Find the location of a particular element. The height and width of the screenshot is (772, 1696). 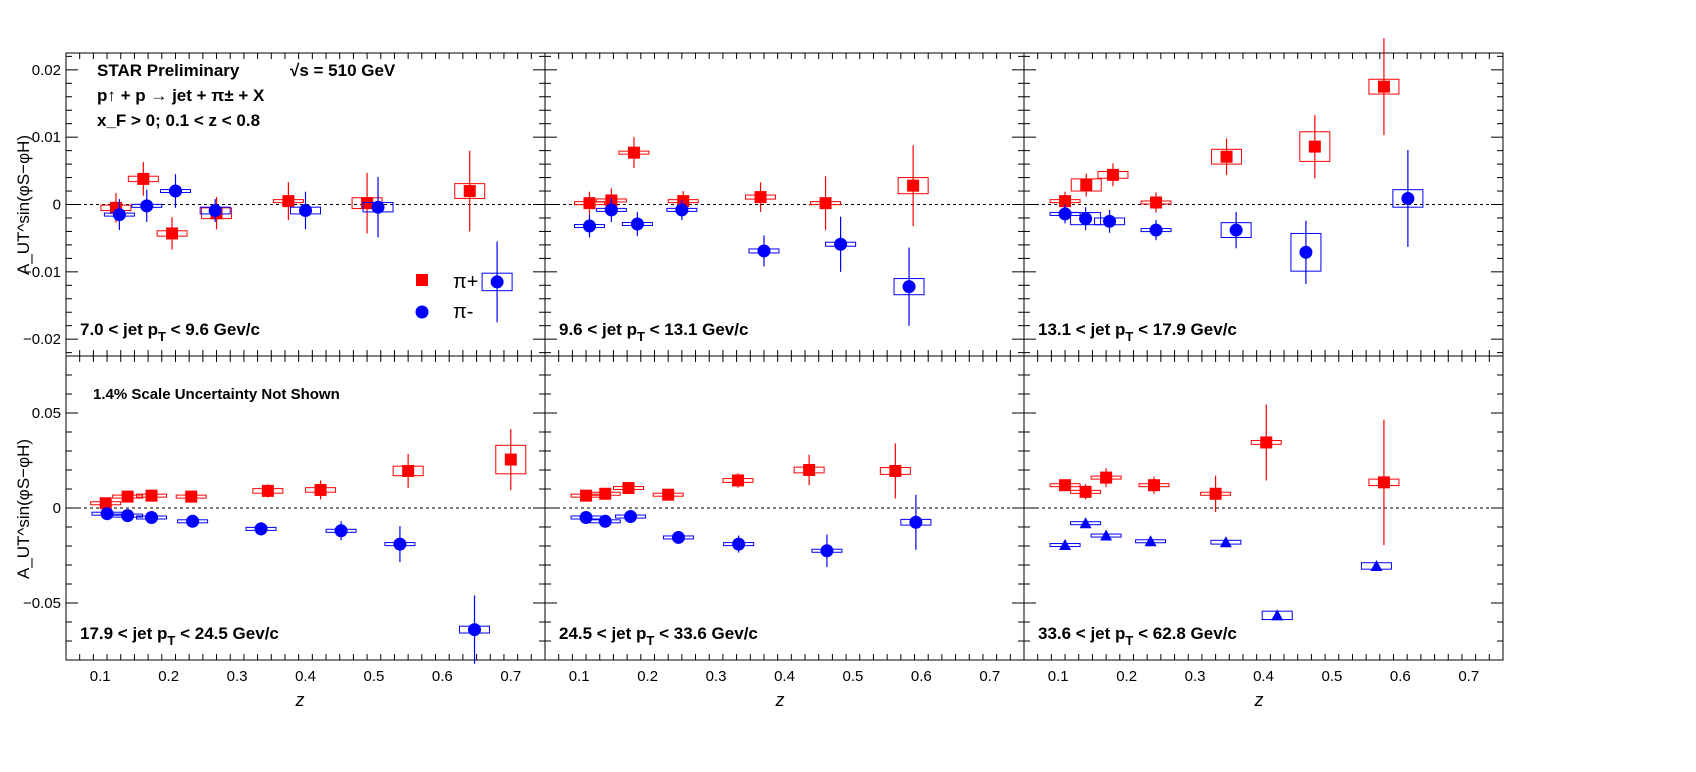

experiment-label: STAR Preliminary is located at coordinates (168, 70).